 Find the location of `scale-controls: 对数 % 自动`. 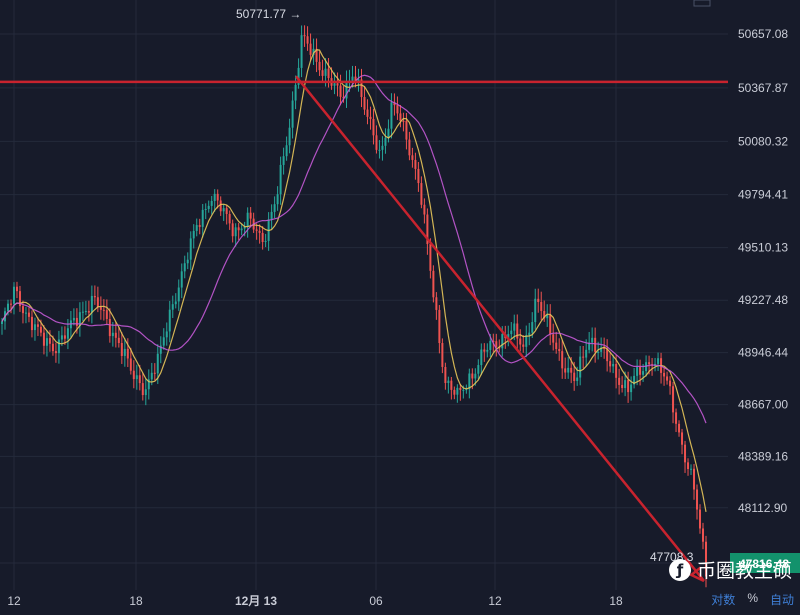

scale-controls: 对数 % 自动 is located at coordinates (752, 599).